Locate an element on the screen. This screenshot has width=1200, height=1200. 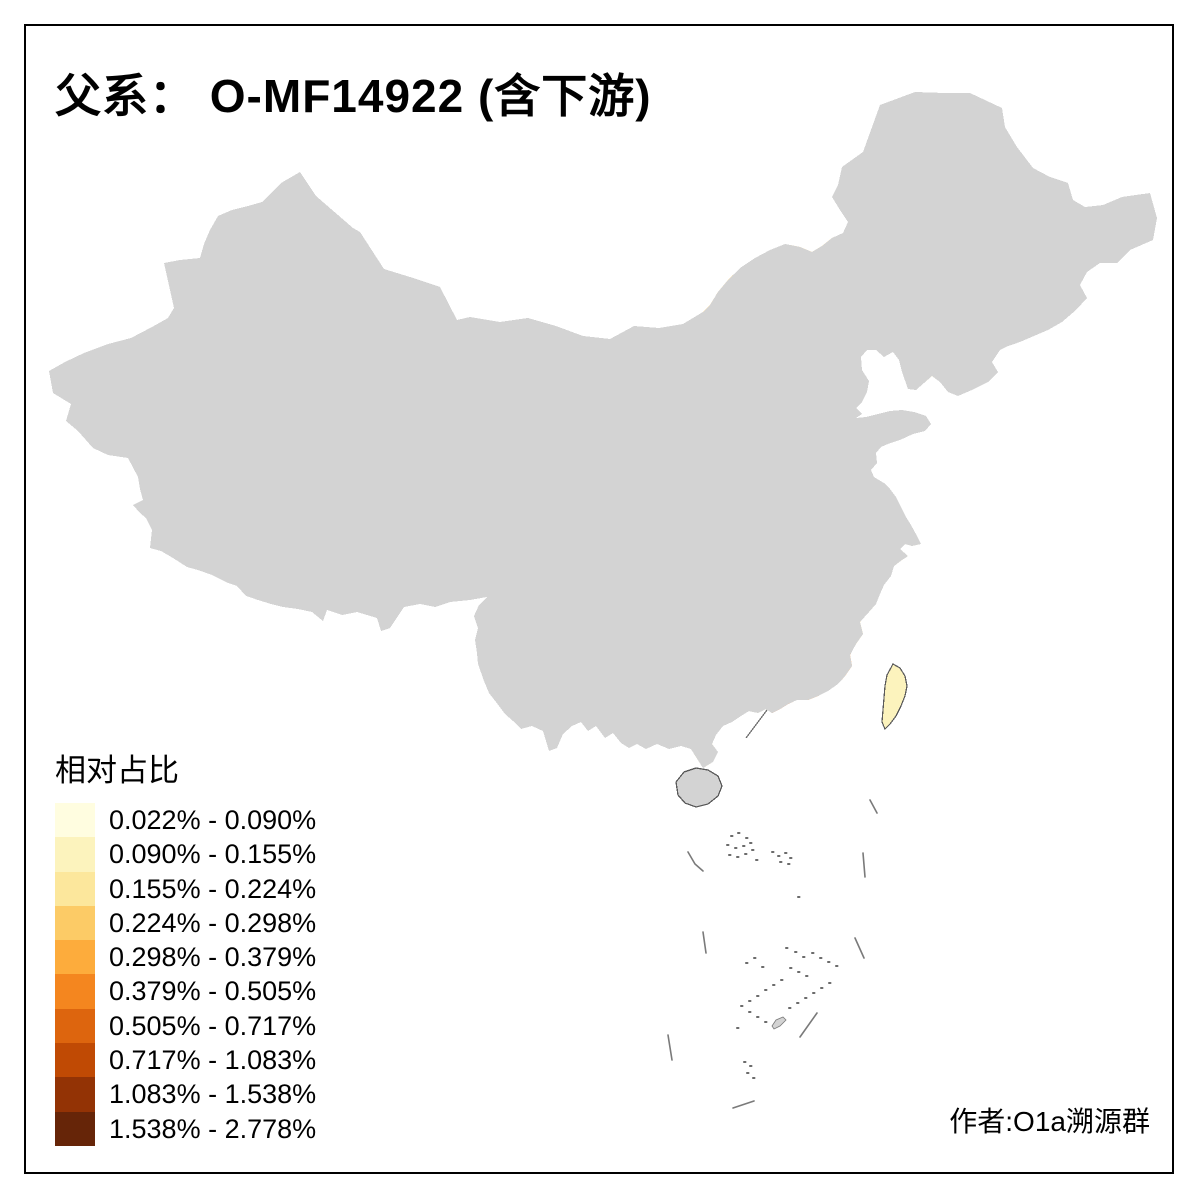
legend-item: 0.717% - 1.083% is located at coordinates (186, 1060).